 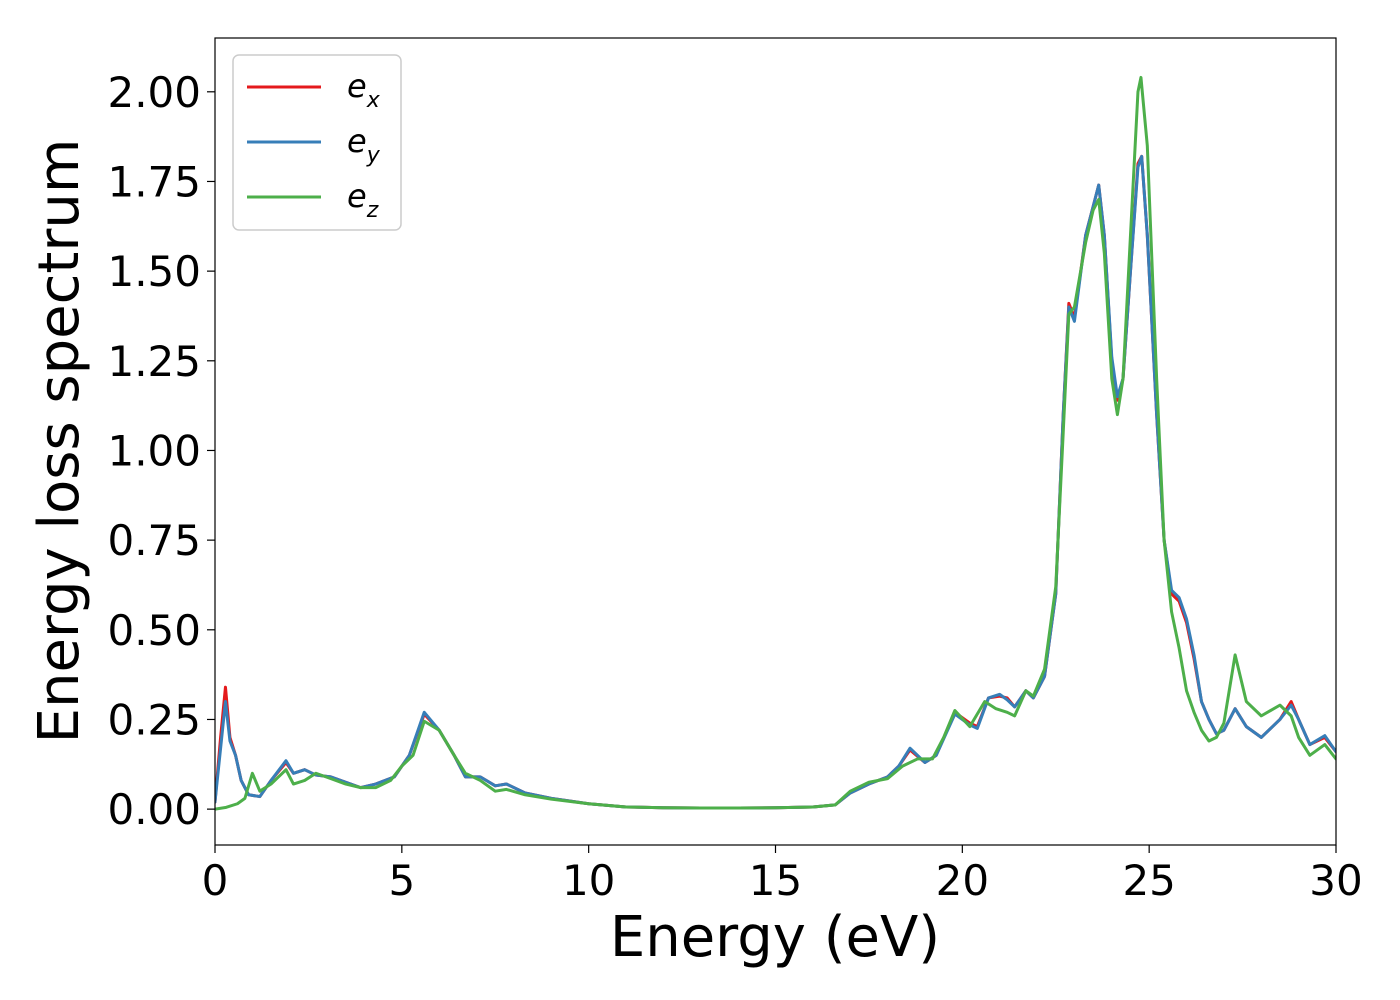 I want to click on legend-label-ex: ex, so click(x=364, y=90).